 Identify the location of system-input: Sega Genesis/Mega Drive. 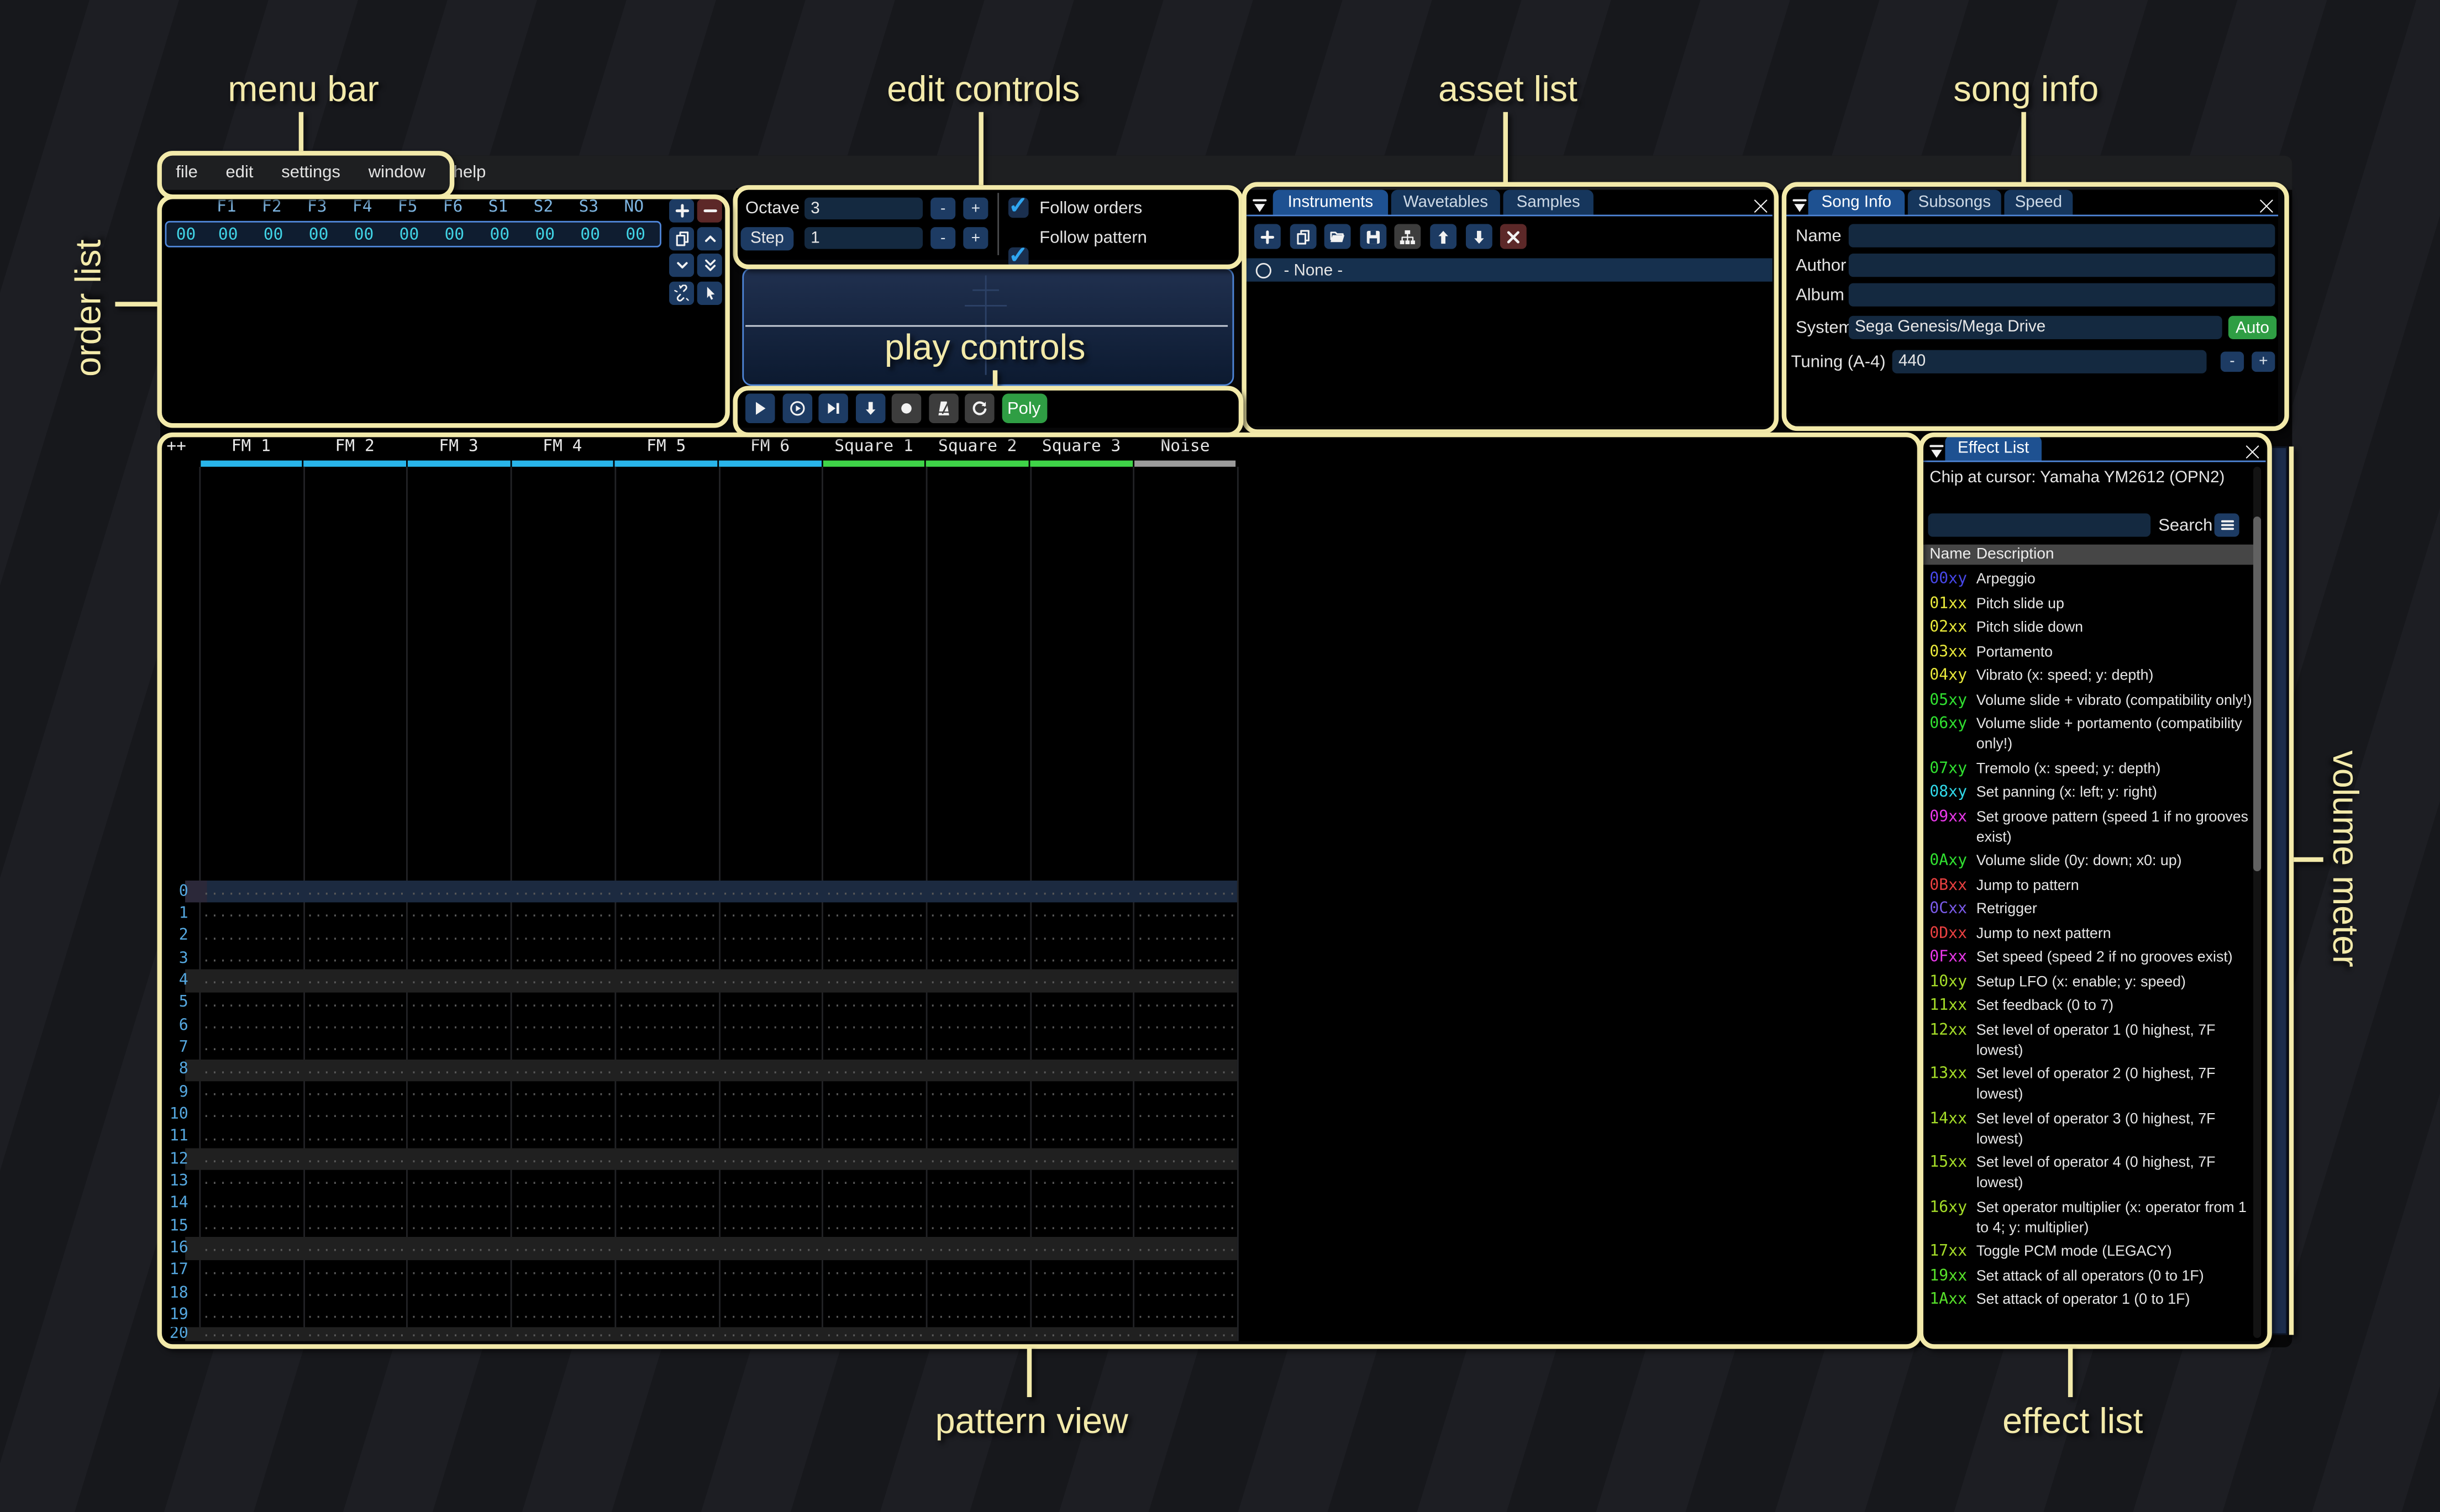
(2035, 327).